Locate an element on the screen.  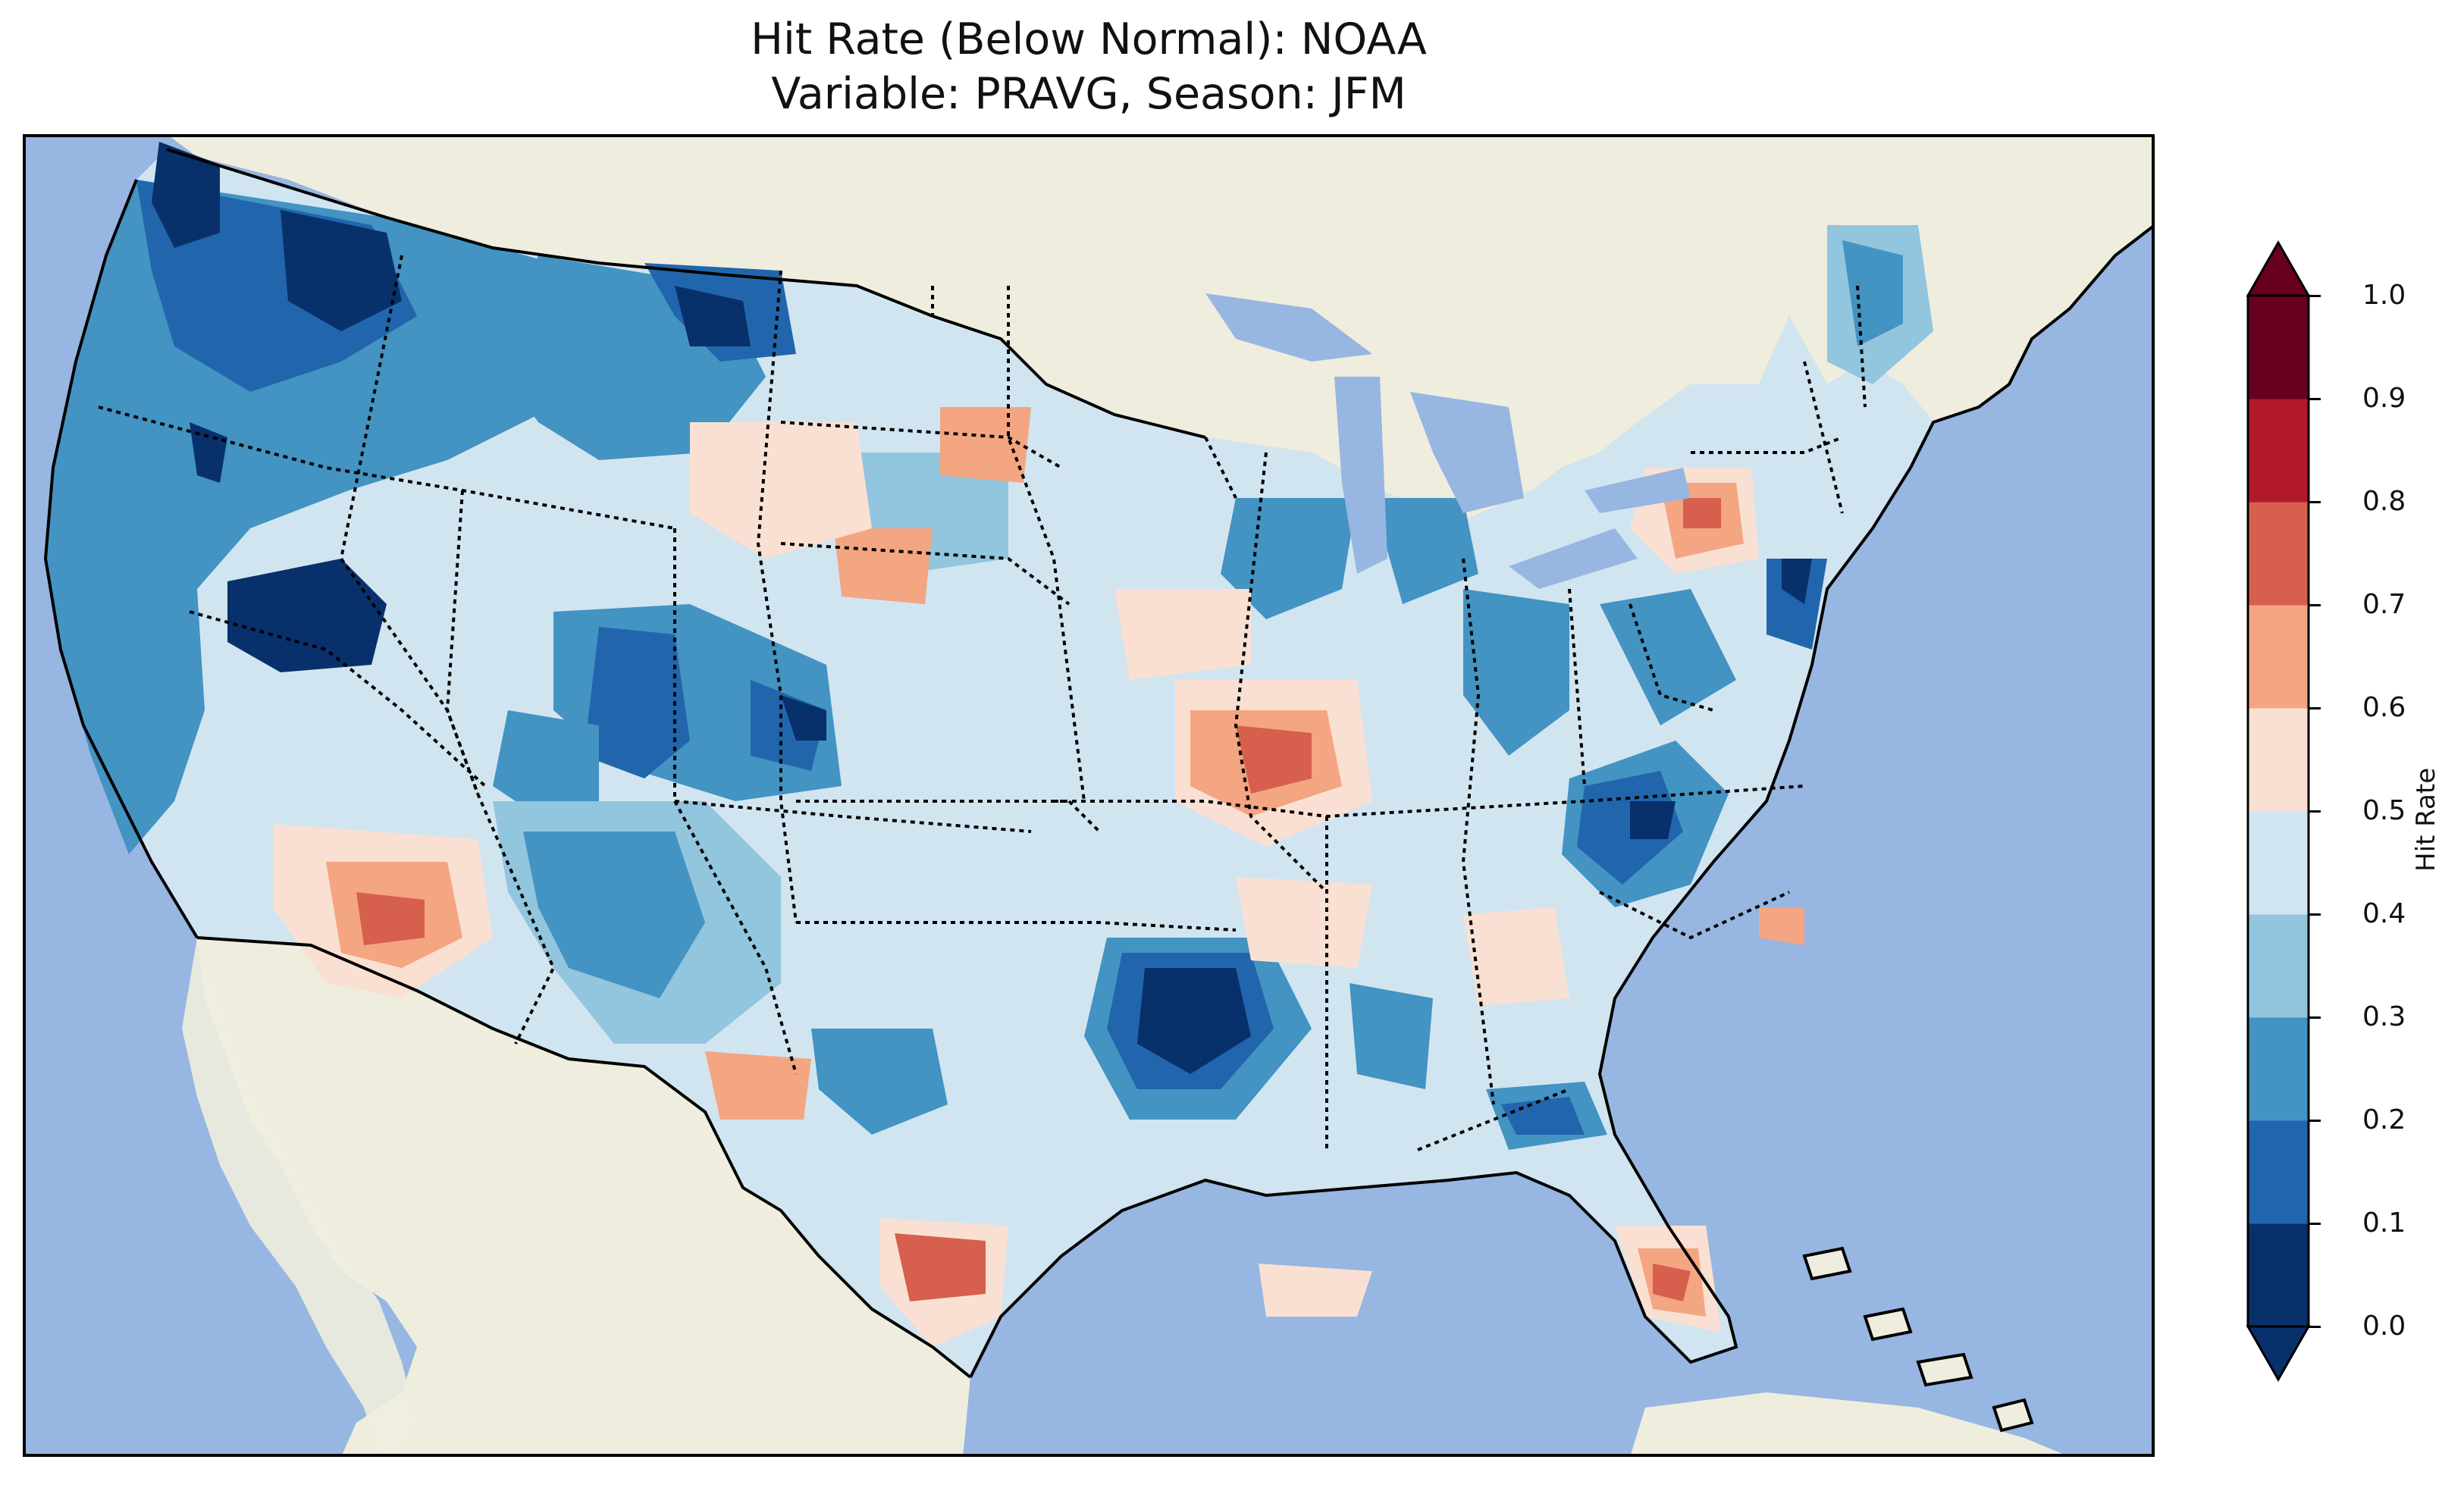
colorbar-tick-label: 0.3 is located at coordinates (2384, 1016).